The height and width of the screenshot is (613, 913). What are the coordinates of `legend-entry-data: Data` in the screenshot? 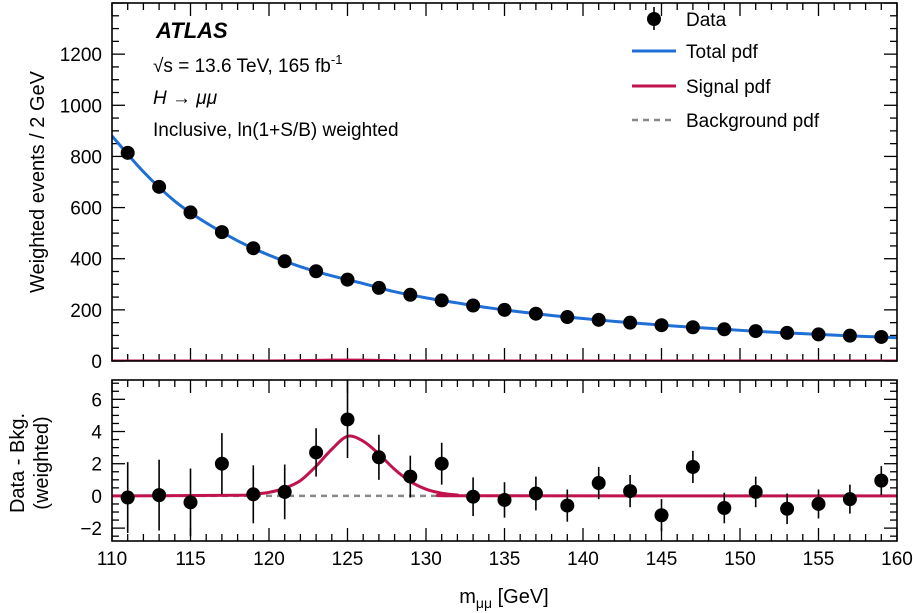 It's located at (687, 19).